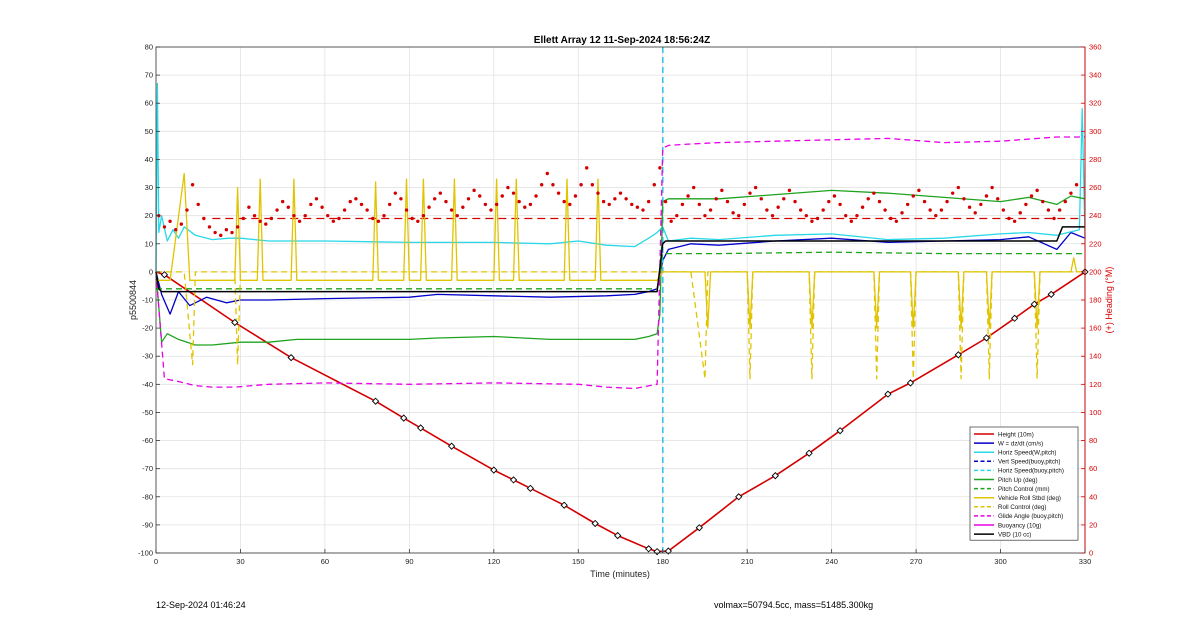 This screenshot has height=622, width=1200. Describe the element at coordinates (1095, 384) in the screenshot. I see `y2-tick-label: 120` at that location.